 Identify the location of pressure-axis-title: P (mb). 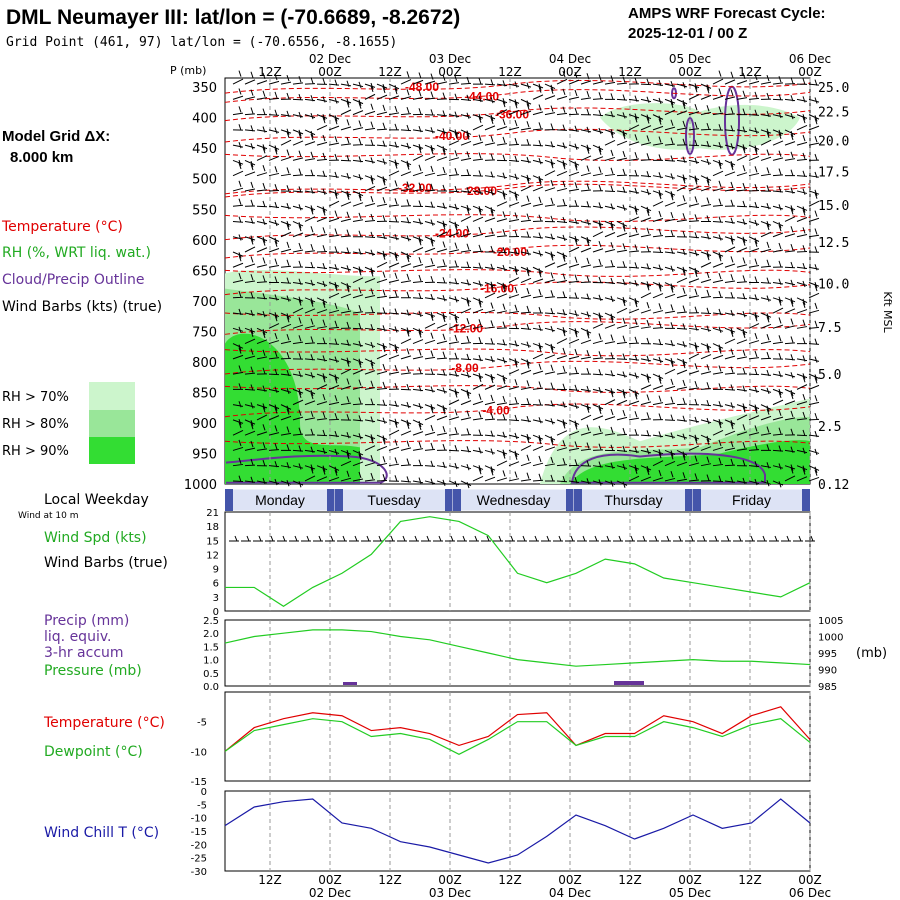
(188, 70).